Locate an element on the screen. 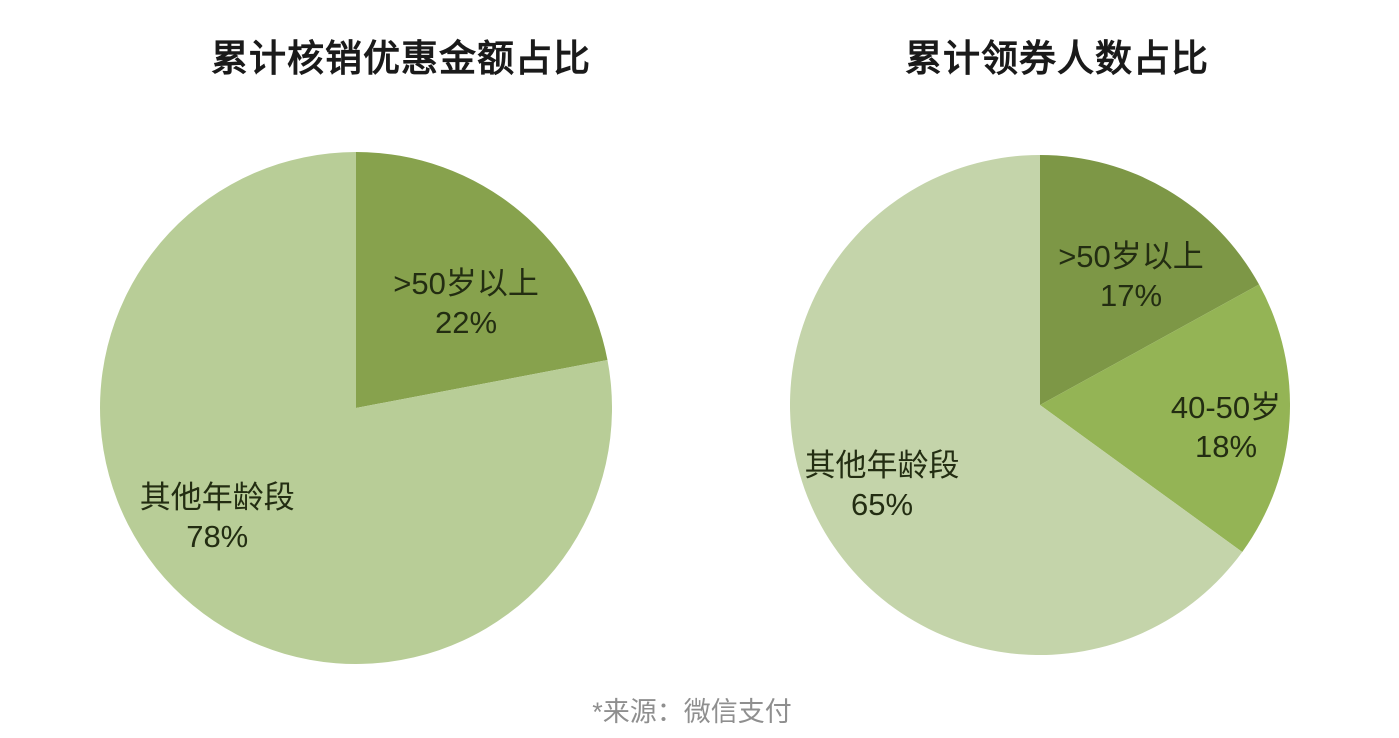 The height and width of the screenshot is (738, 1399). source-note: *来源：微信支付 is located at coordinates (692, 712).